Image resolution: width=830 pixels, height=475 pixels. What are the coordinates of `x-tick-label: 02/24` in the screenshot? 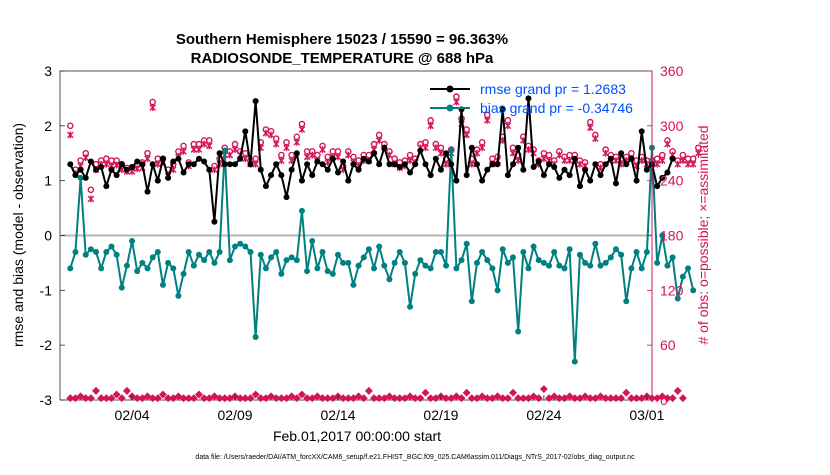 It's located at (543, 415).